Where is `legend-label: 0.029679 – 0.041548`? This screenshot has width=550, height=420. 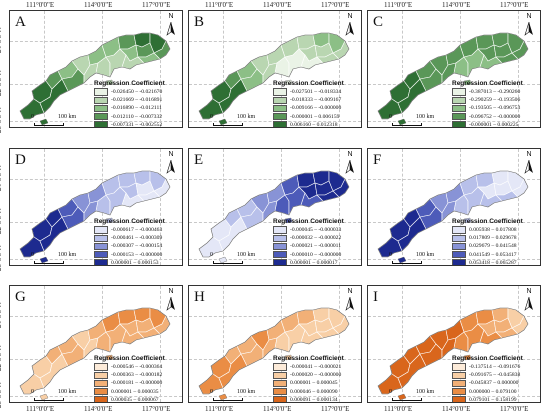
legend-label: 0.029679 – 0.041548 is located at coordinates (493, 246).